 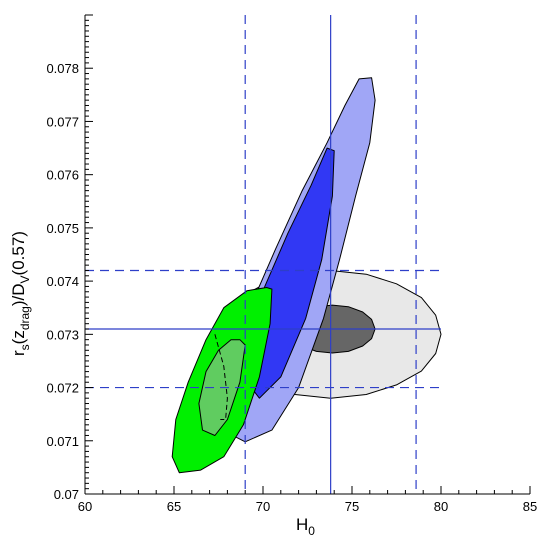 What do you see at coordinates (25, 347) in the screenshot?
I see `y-axis-label-s: s` at bounding box center [25, 347].